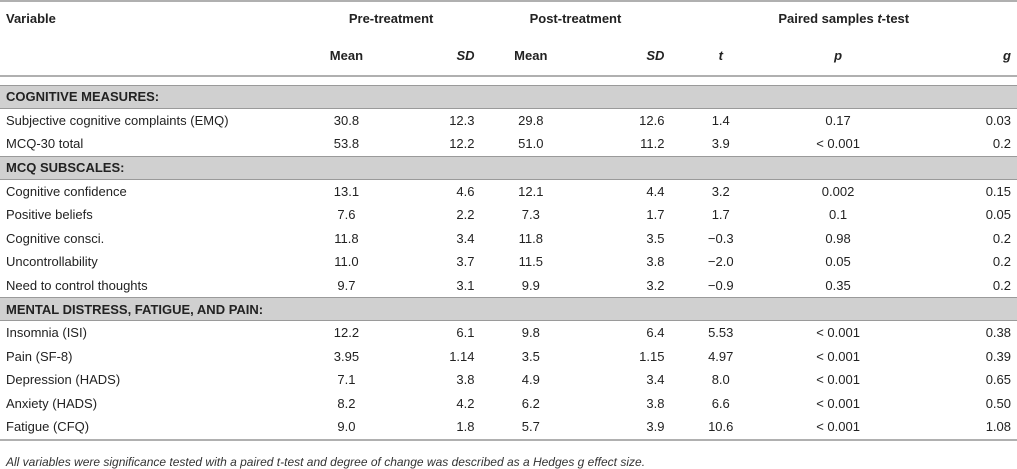 This screenshot has height=469, width=1017. I want to click on row-label: Anxiety (HADS), so click(52, 403).